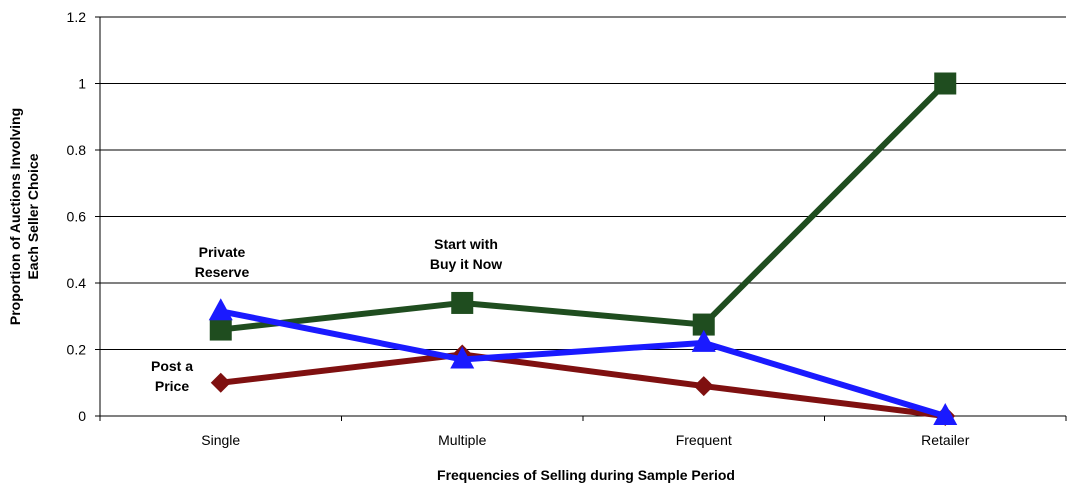  I want to click on annotation-line: Start with, so click(466, 244).